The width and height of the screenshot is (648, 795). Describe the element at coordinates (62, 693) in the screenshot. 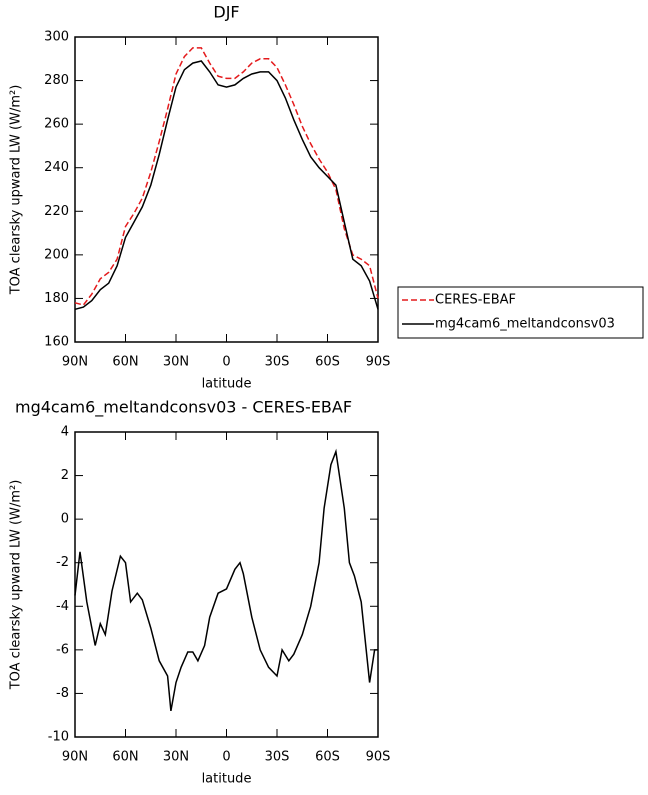

I see `y-tick-label: -8` at that location.